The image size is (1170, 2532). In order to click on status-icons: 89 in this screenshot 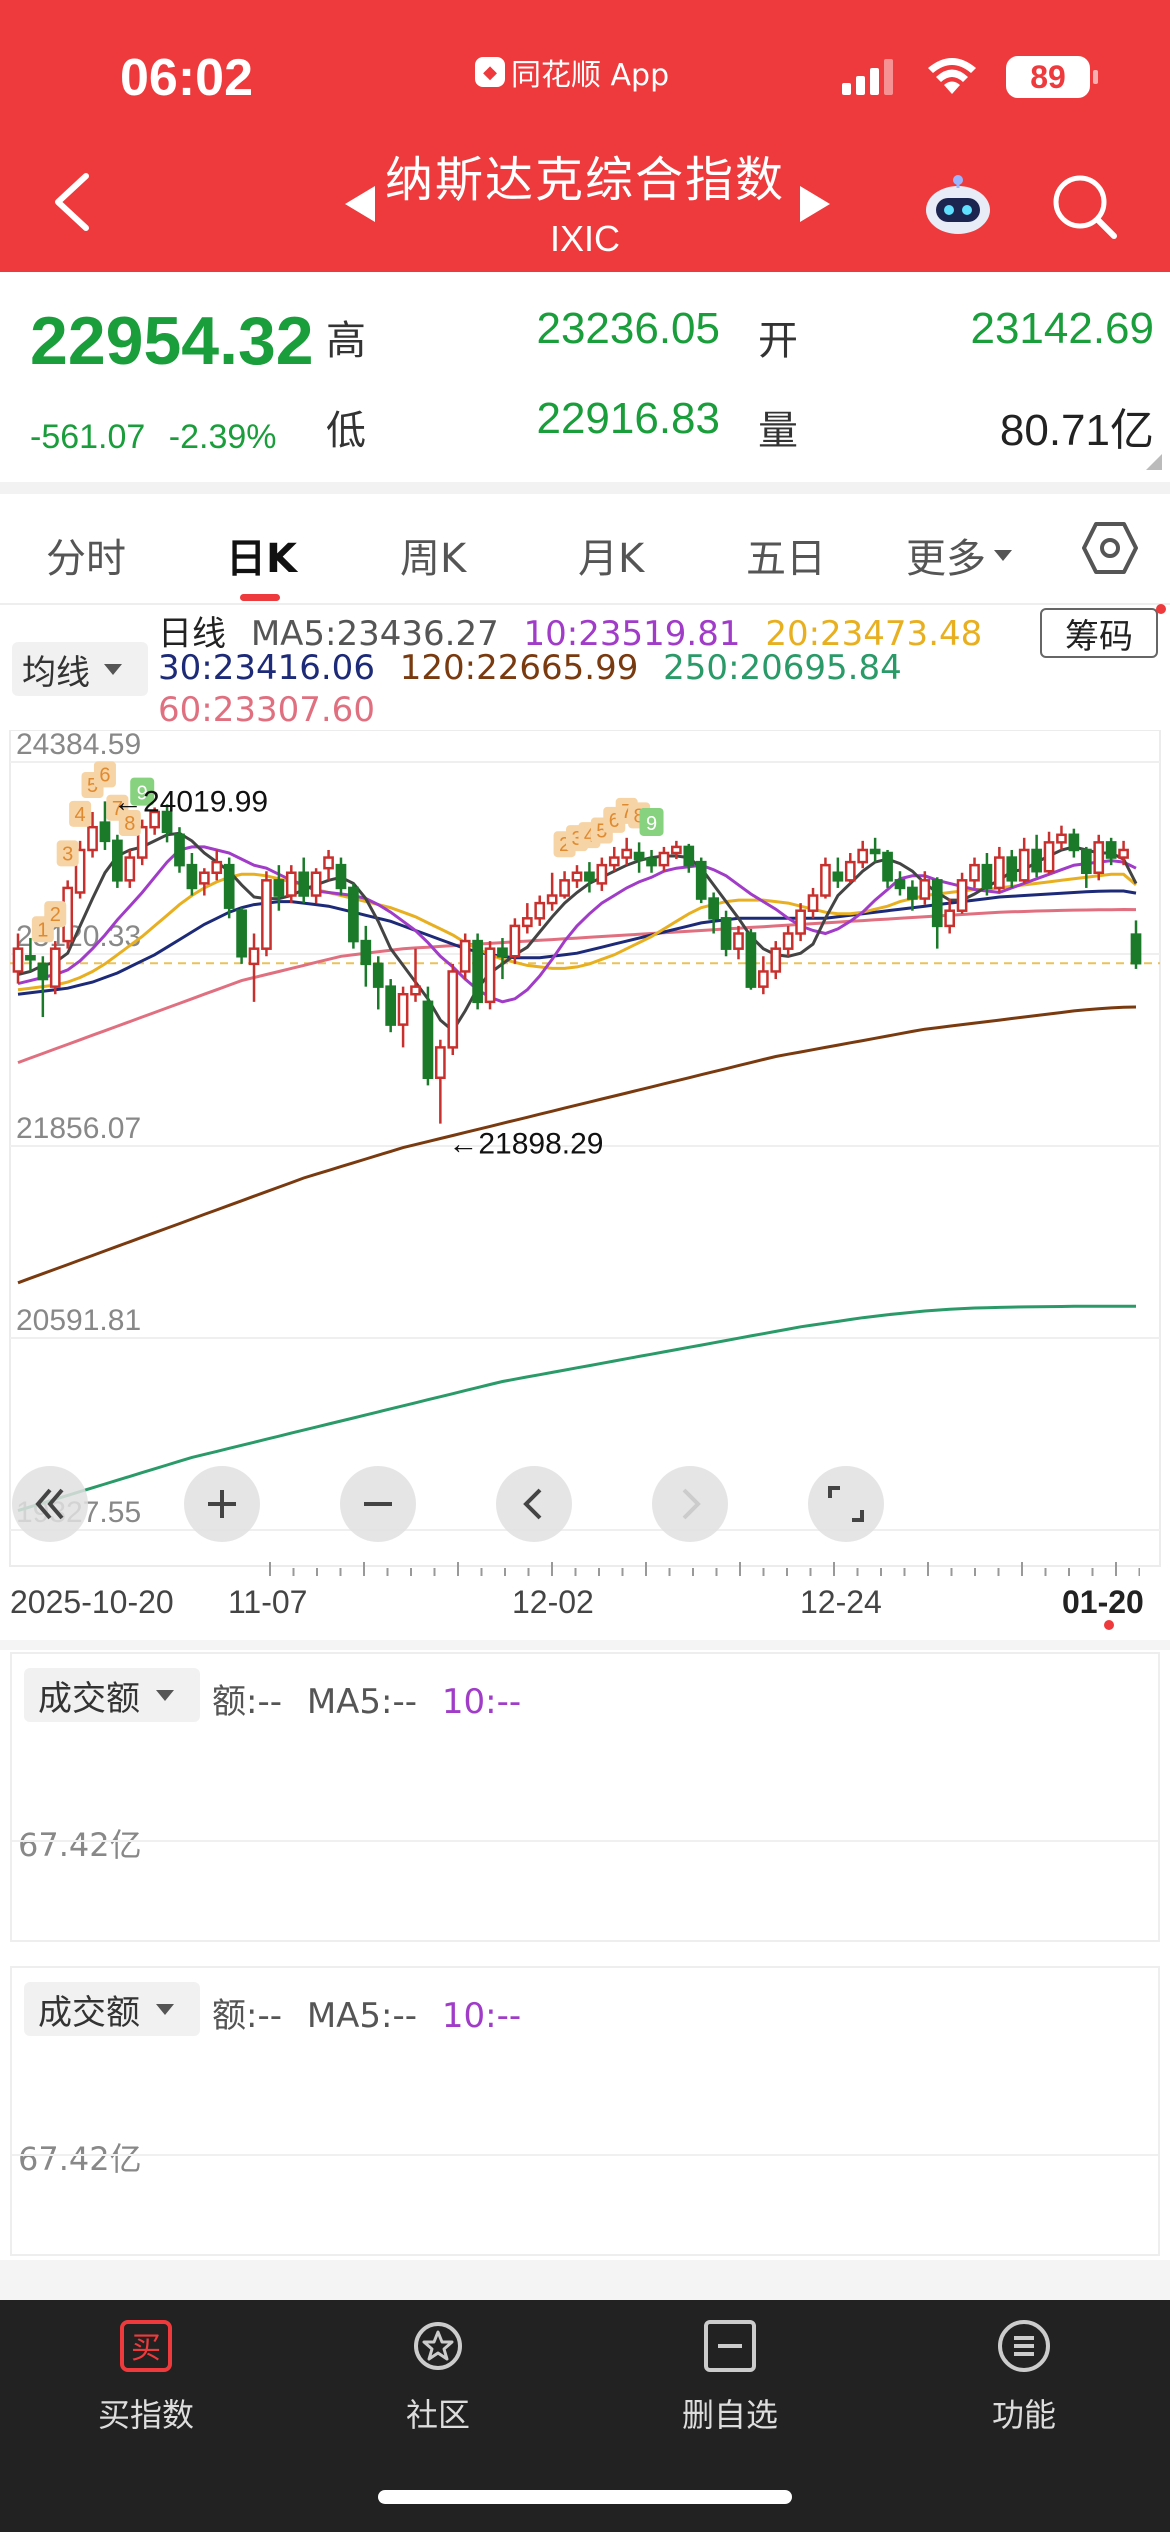, I will do `click(970, 77)`.